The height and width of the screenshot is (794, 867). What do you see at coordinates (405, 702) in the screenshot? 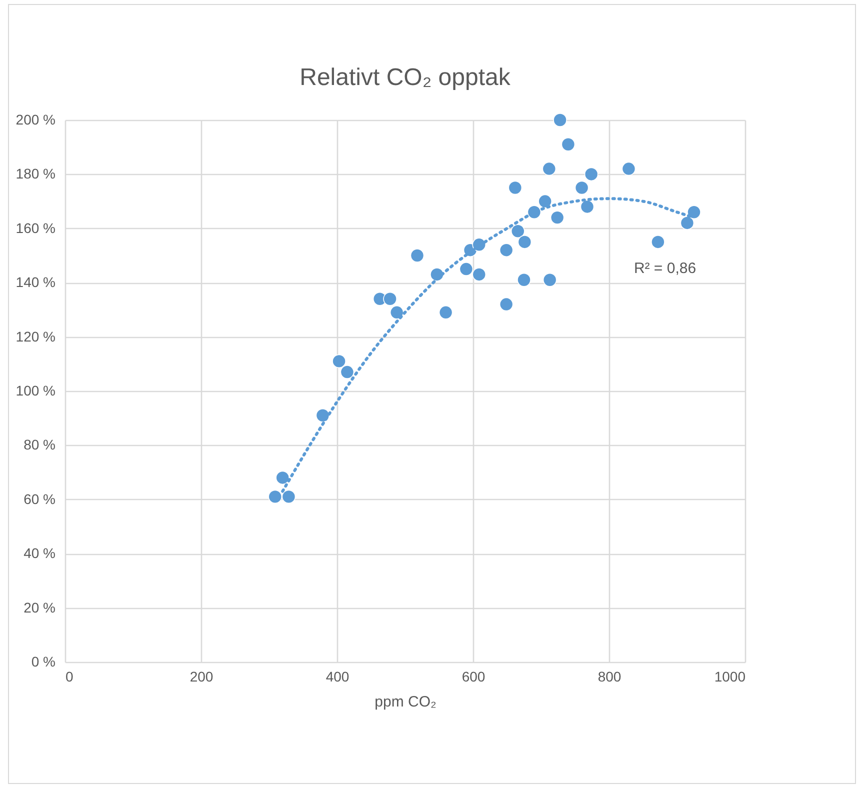
I see `x-axis-title: ppm CO₂` at bounding box center [405, 702].